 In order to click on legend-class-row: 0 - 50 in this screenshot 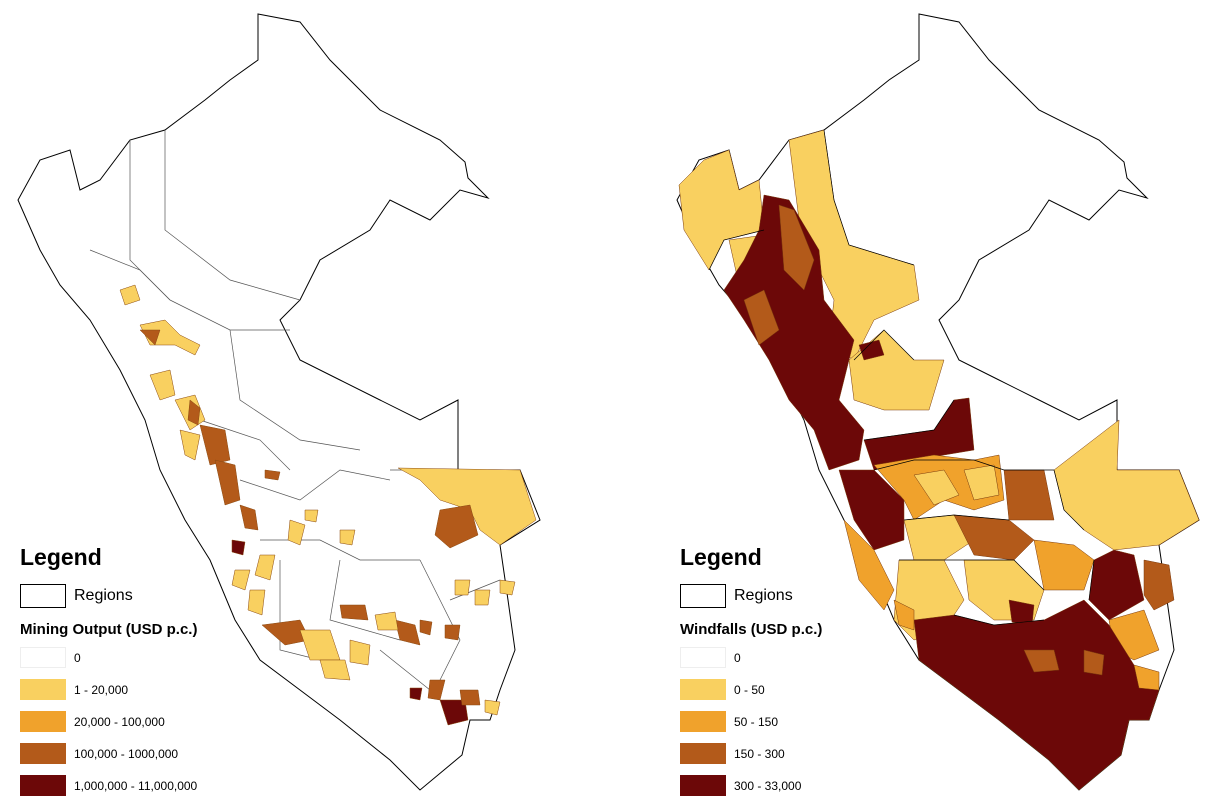, I will do `click(810, 689)`.